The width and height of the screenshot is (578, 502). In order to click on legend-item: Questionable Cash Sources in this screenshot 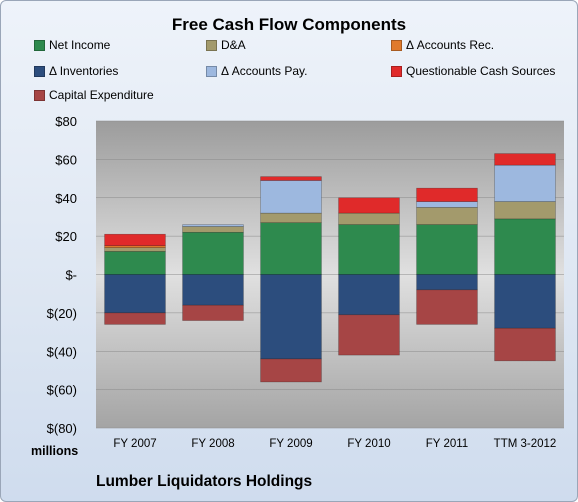, I will do `click(473, 71)`.